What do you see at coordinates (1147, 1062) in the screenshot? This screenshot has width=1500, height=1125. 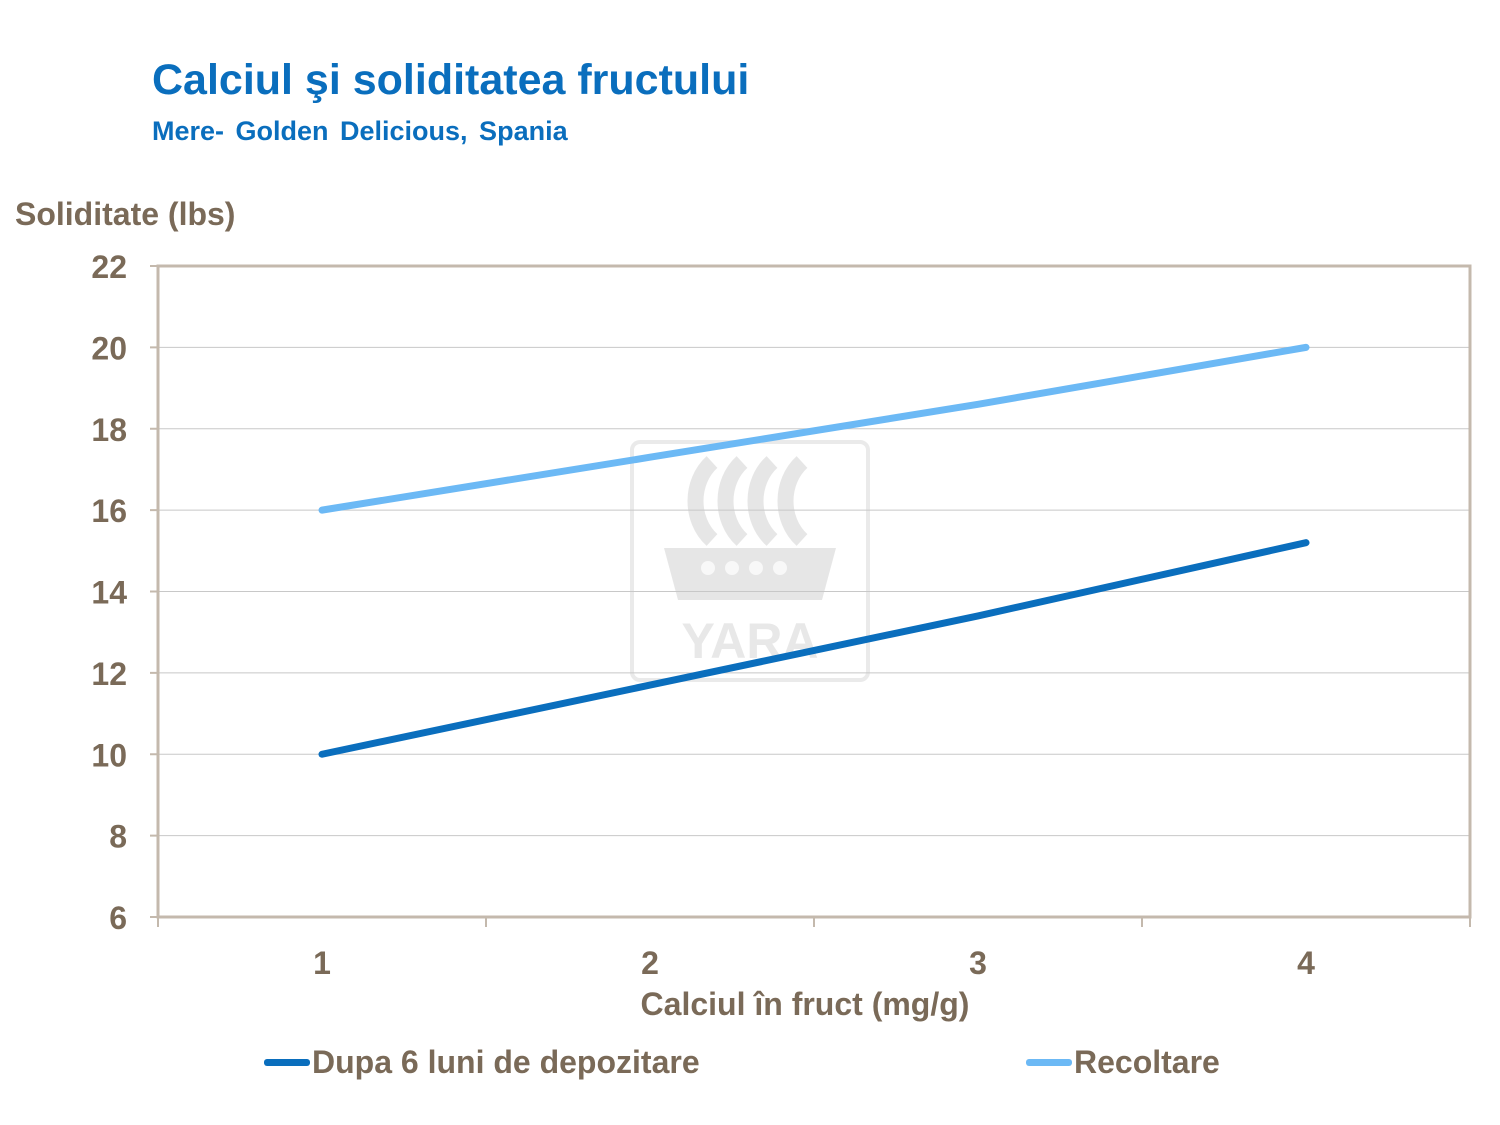 I see `legend-label-harvest: Recoltare` at bounding box center [1147, 1062].